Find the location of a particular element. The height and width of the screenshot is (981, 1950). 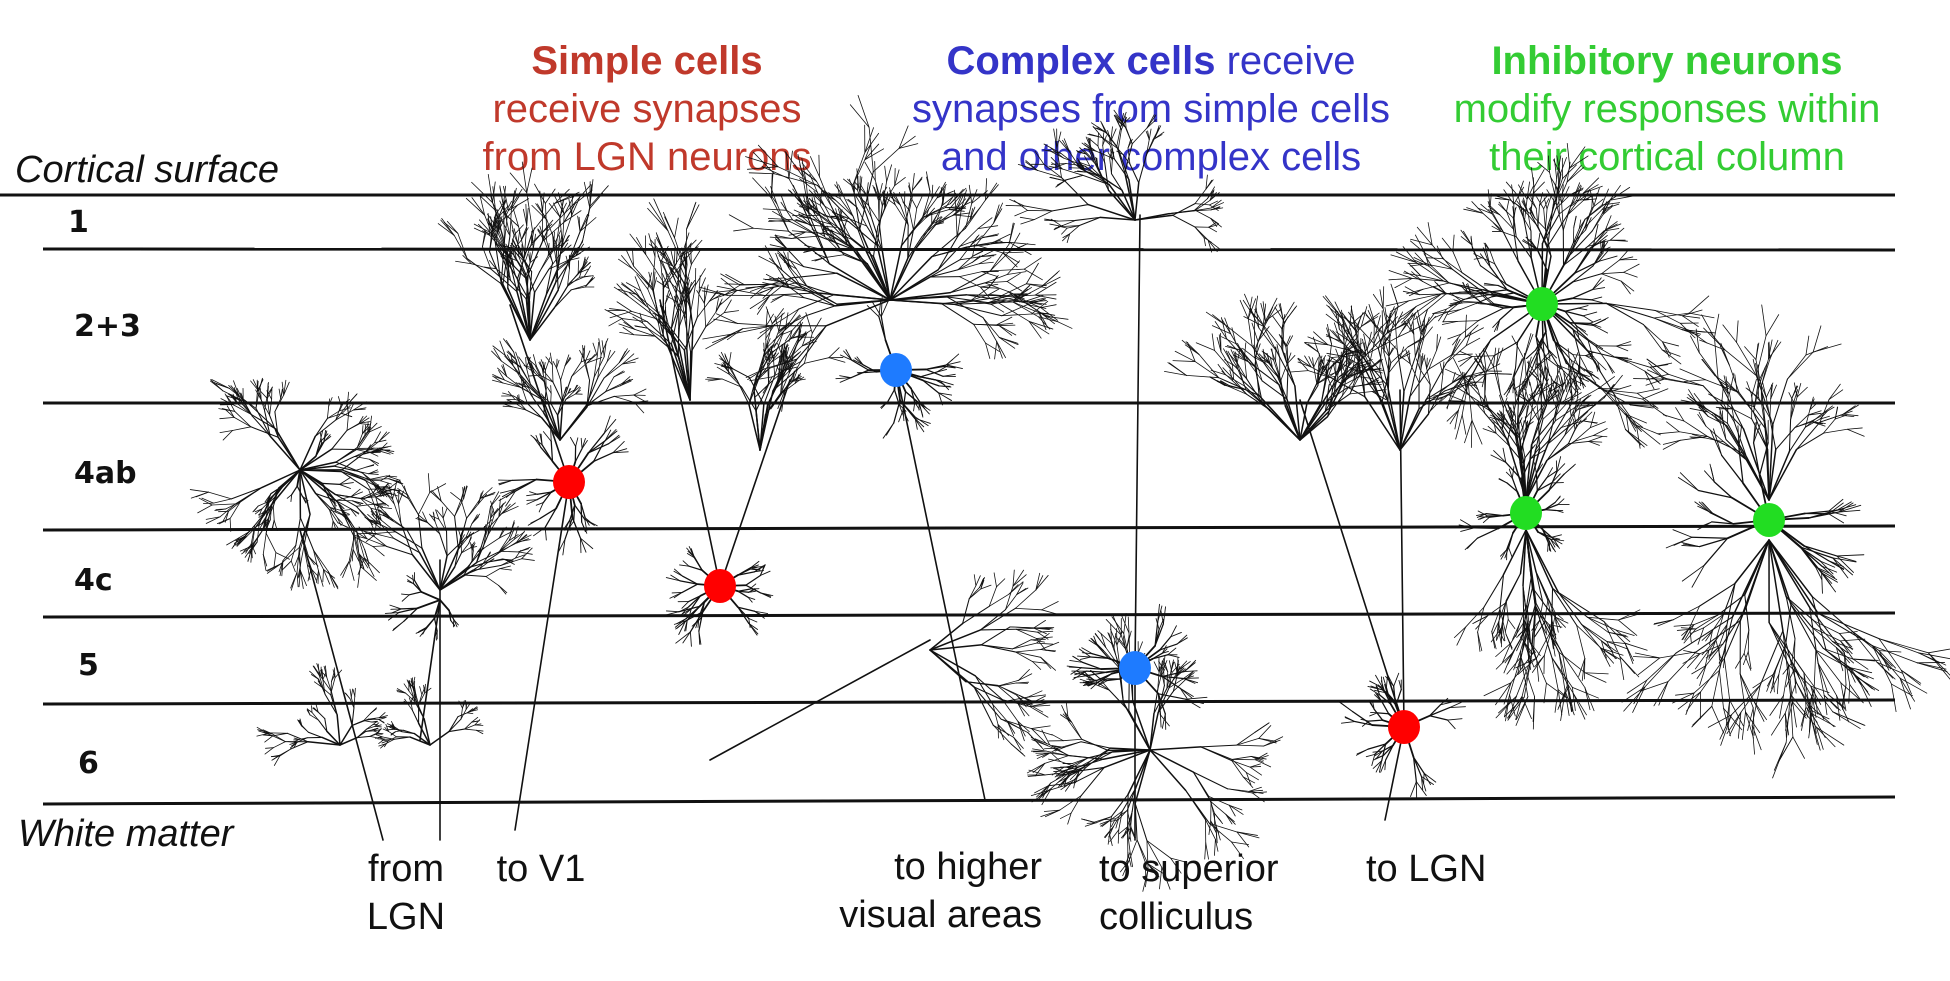

complex-cell-layer5 is located at coordinates (1144, 500).